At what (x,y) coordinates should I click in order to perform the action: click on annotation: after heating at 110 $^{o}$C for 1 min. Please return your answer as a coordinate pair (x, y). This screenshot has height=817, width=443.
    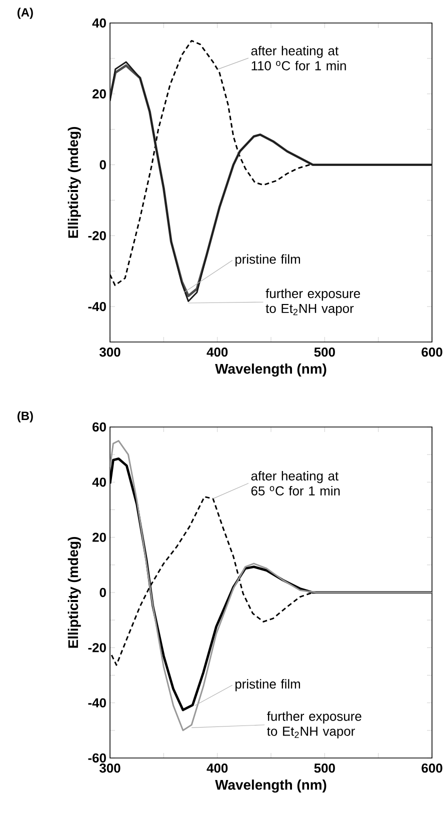
    Looking at the image, I should click on (298, 58).